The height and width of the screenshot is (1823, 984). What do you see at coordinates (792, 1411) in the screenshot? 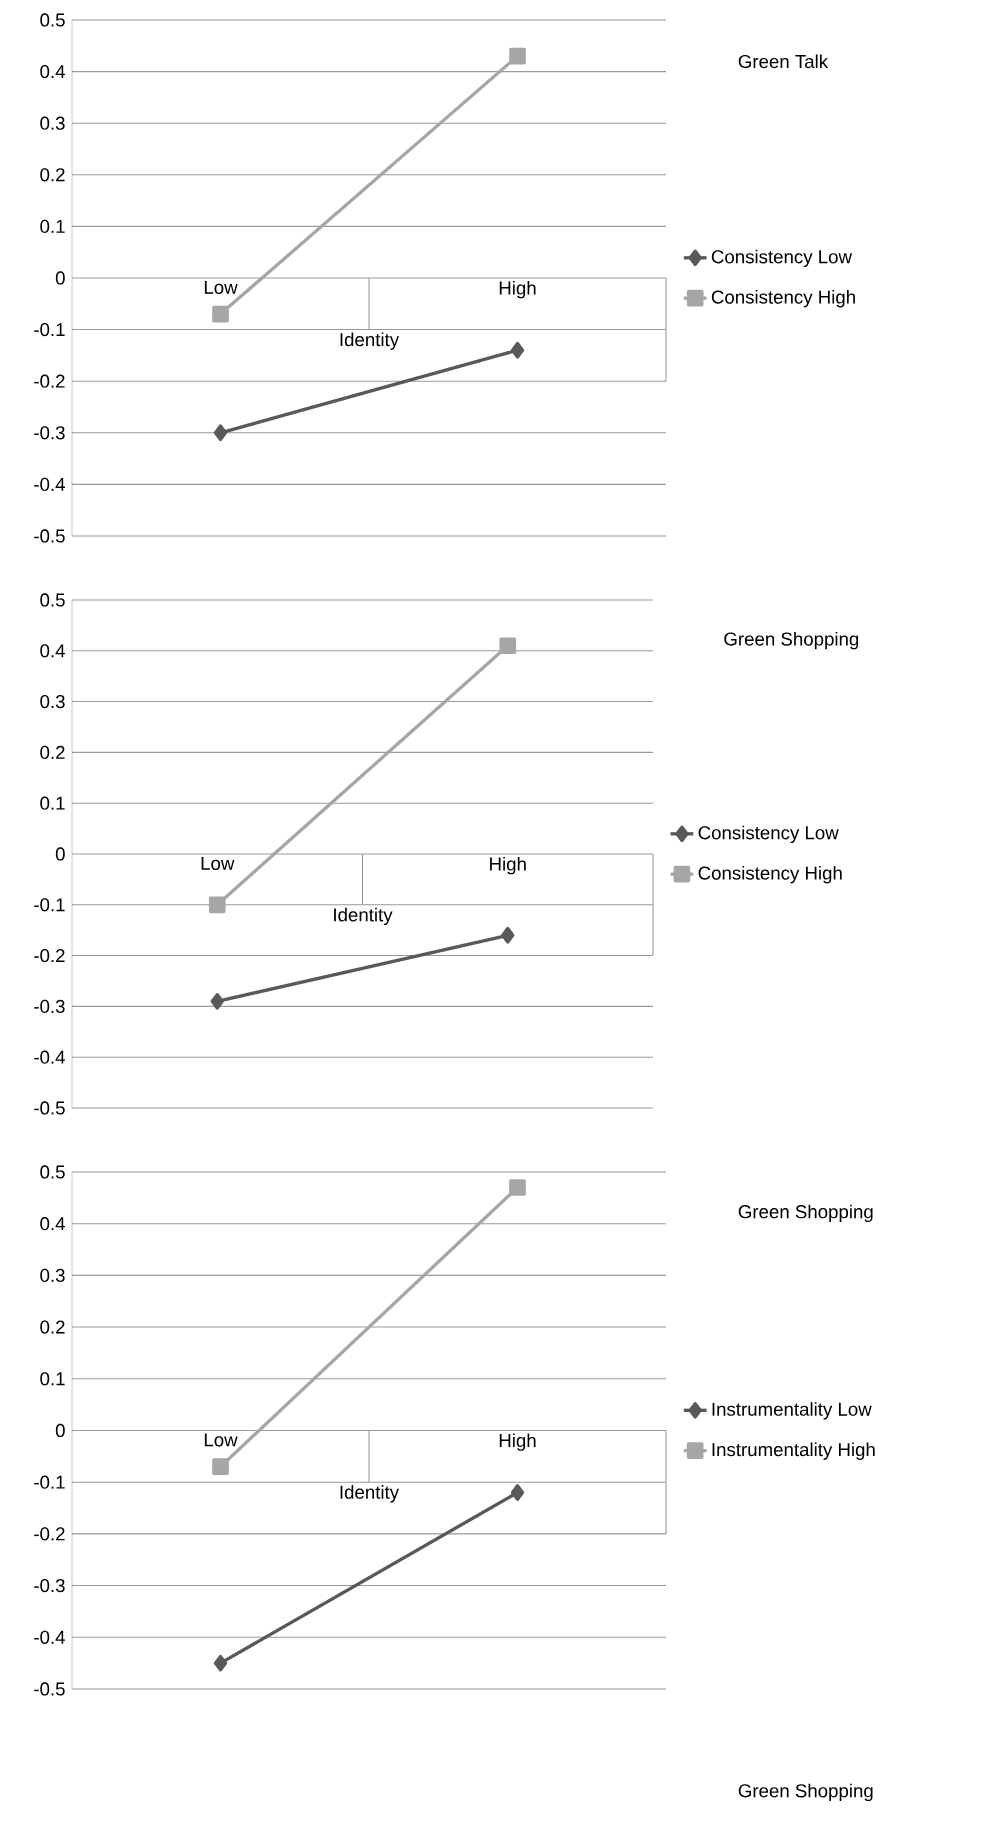
I see `legend-label: Instrumentality Low` at bounding box center [792, 1411].